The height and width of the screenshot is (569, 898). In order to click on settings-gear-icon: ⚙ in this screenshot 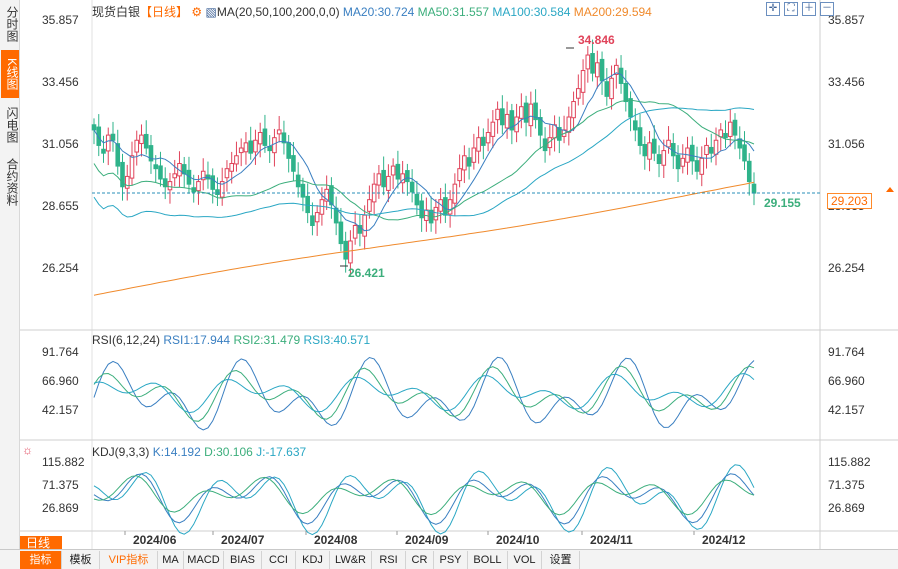, I will do `click(197, 12)`.